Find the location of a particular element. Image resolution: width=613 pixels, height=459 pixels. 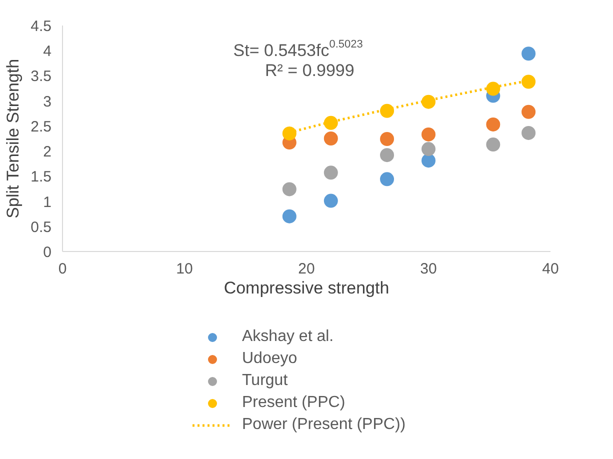

y-tick-label: 3.5 is located at coordinates (41, 77).